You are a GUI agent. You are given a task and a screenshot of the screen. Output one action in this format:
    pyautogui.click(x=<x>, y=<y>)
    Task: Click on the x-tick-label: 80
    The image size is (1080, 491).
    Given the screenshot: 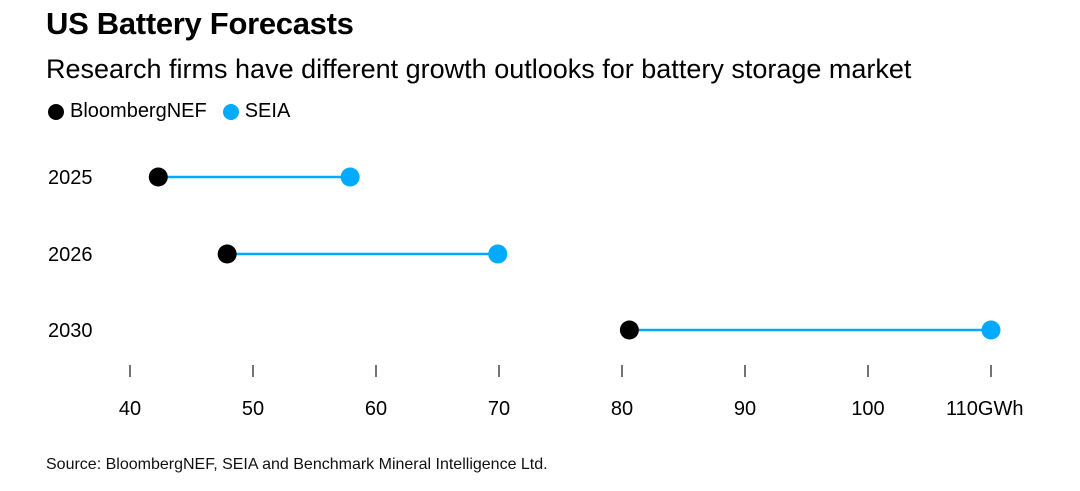 What is the action you would take?
    pyautogui.click(x=622, y=409)
    